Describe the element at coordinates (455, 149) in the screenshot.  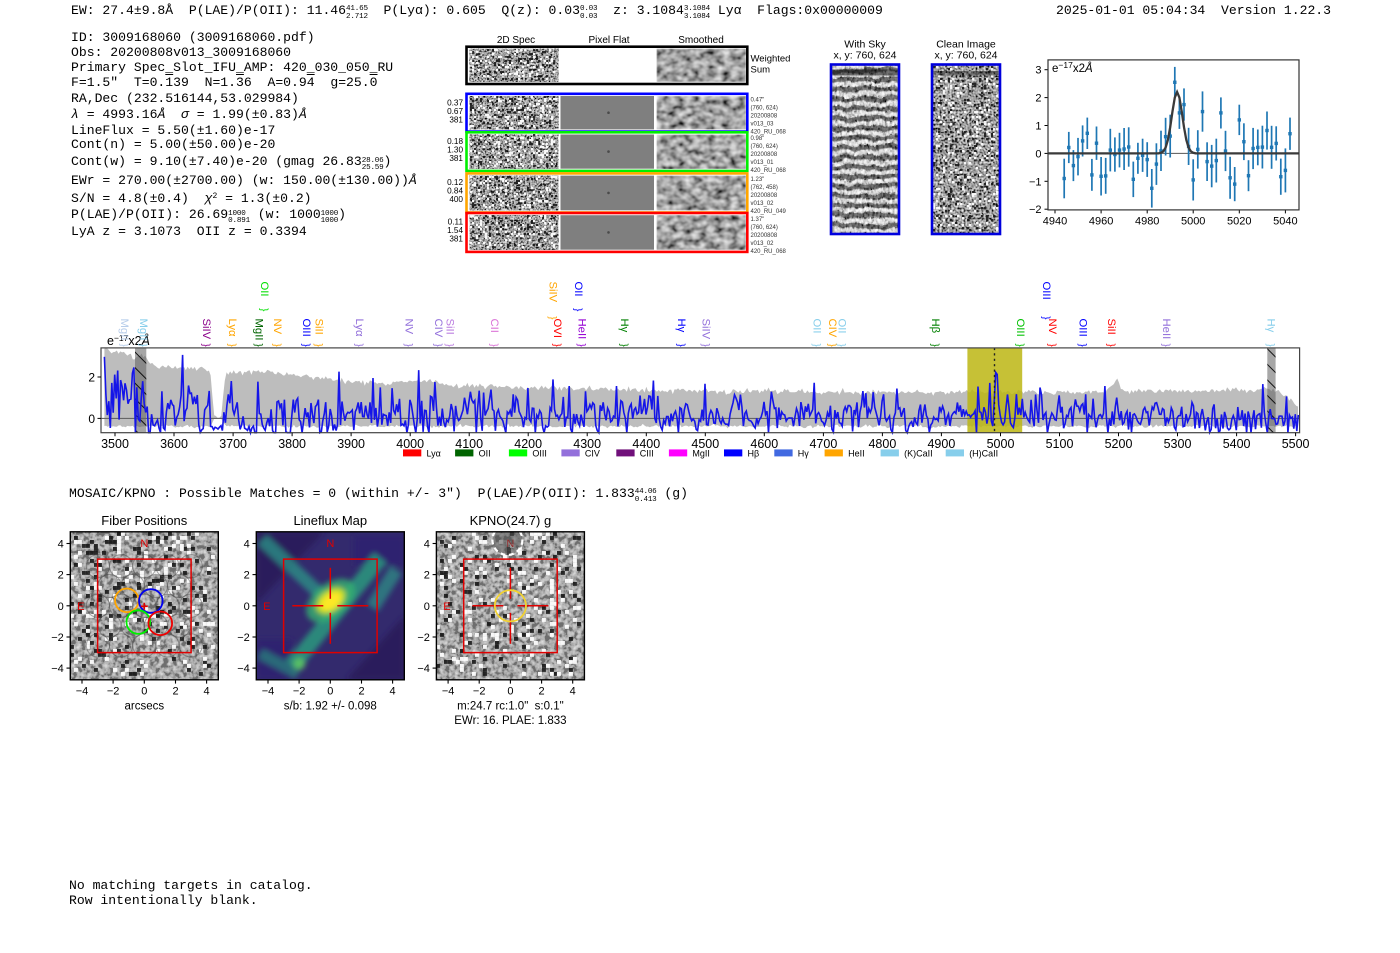
I see `svg-text: 1.30` at that location.